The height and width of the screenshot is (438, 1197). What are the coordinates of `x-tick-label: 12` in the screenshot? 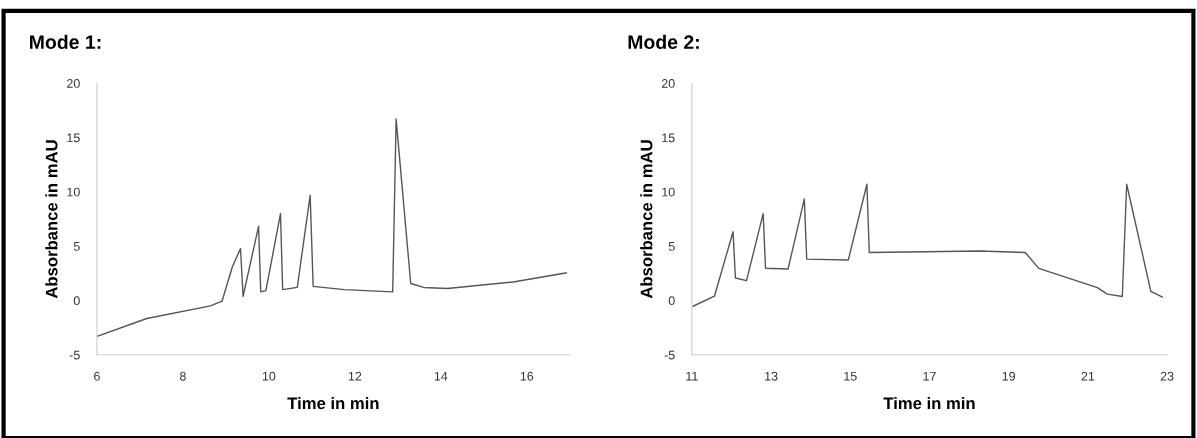 It's located at (355, 376).